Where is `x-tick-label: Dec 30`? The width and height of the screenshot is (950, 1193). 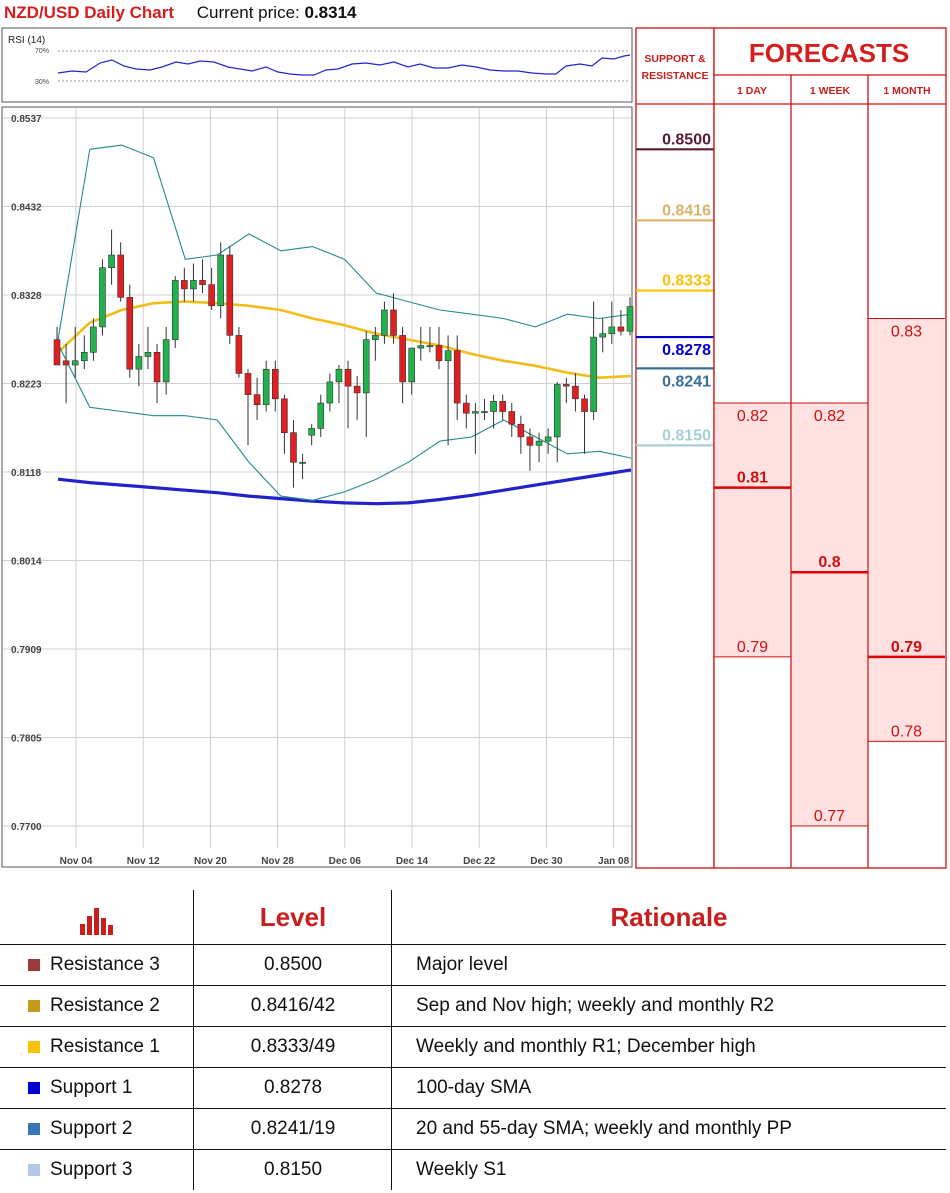 x-tick-label: Dec 30 is located at coordinates (546, 861).